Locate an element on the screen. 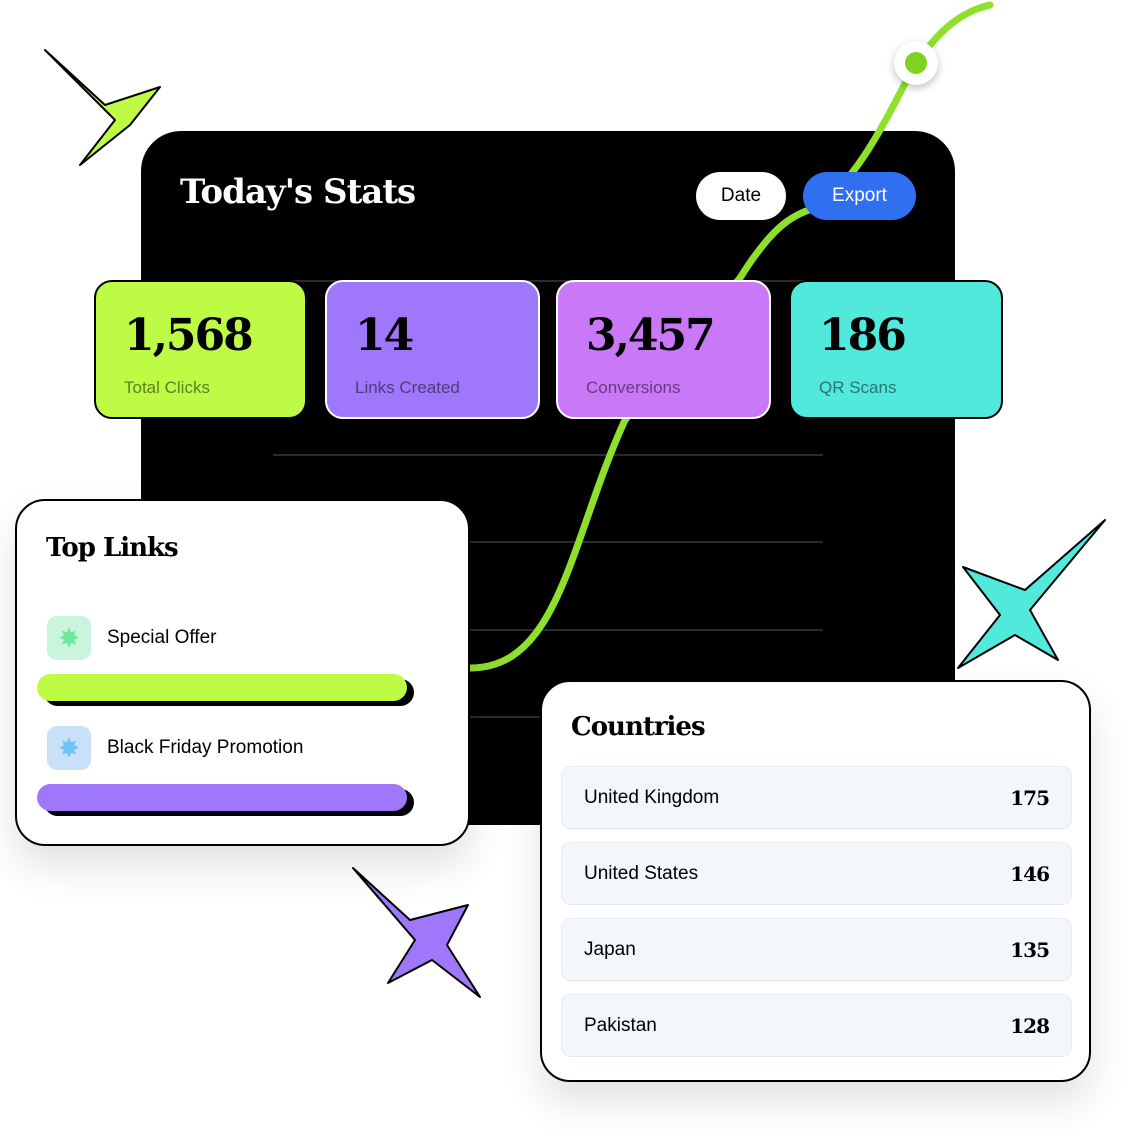 The image size is (1146, 1140). stat-card-qr-scans: 186 QR Scans is located at coordinates (896, 349).